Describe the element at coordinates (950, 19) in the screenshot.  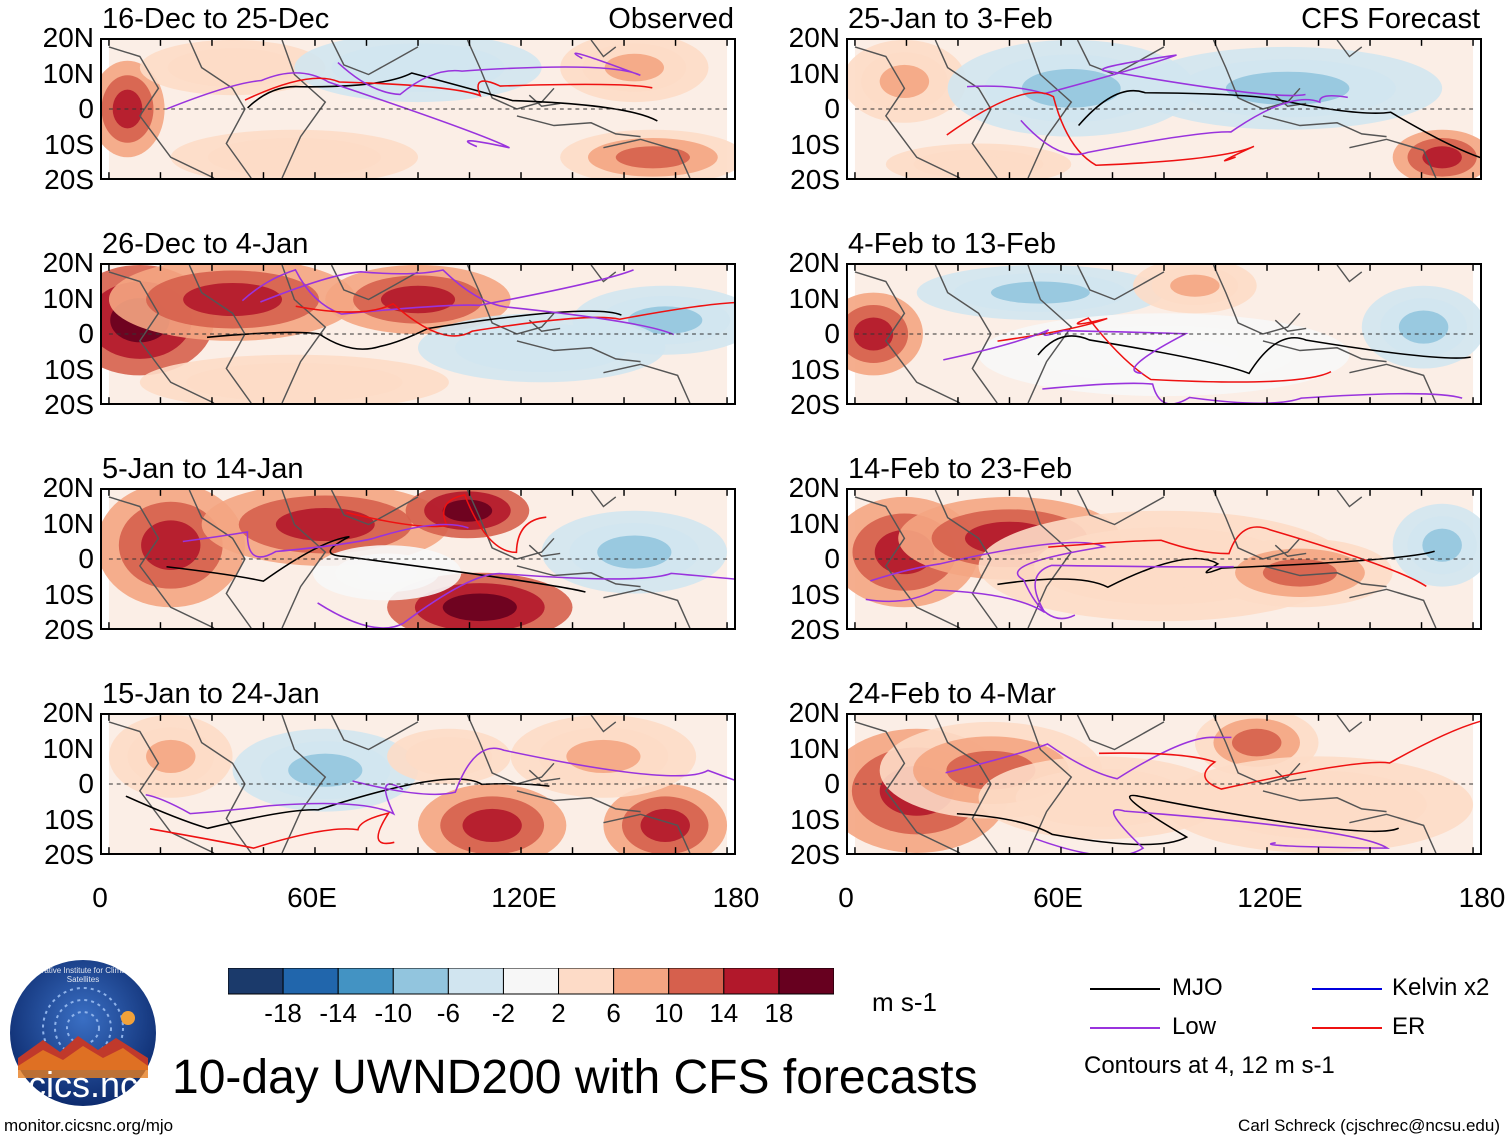
I see `panel-title: 25-Jan to 3-Feb` at that location.